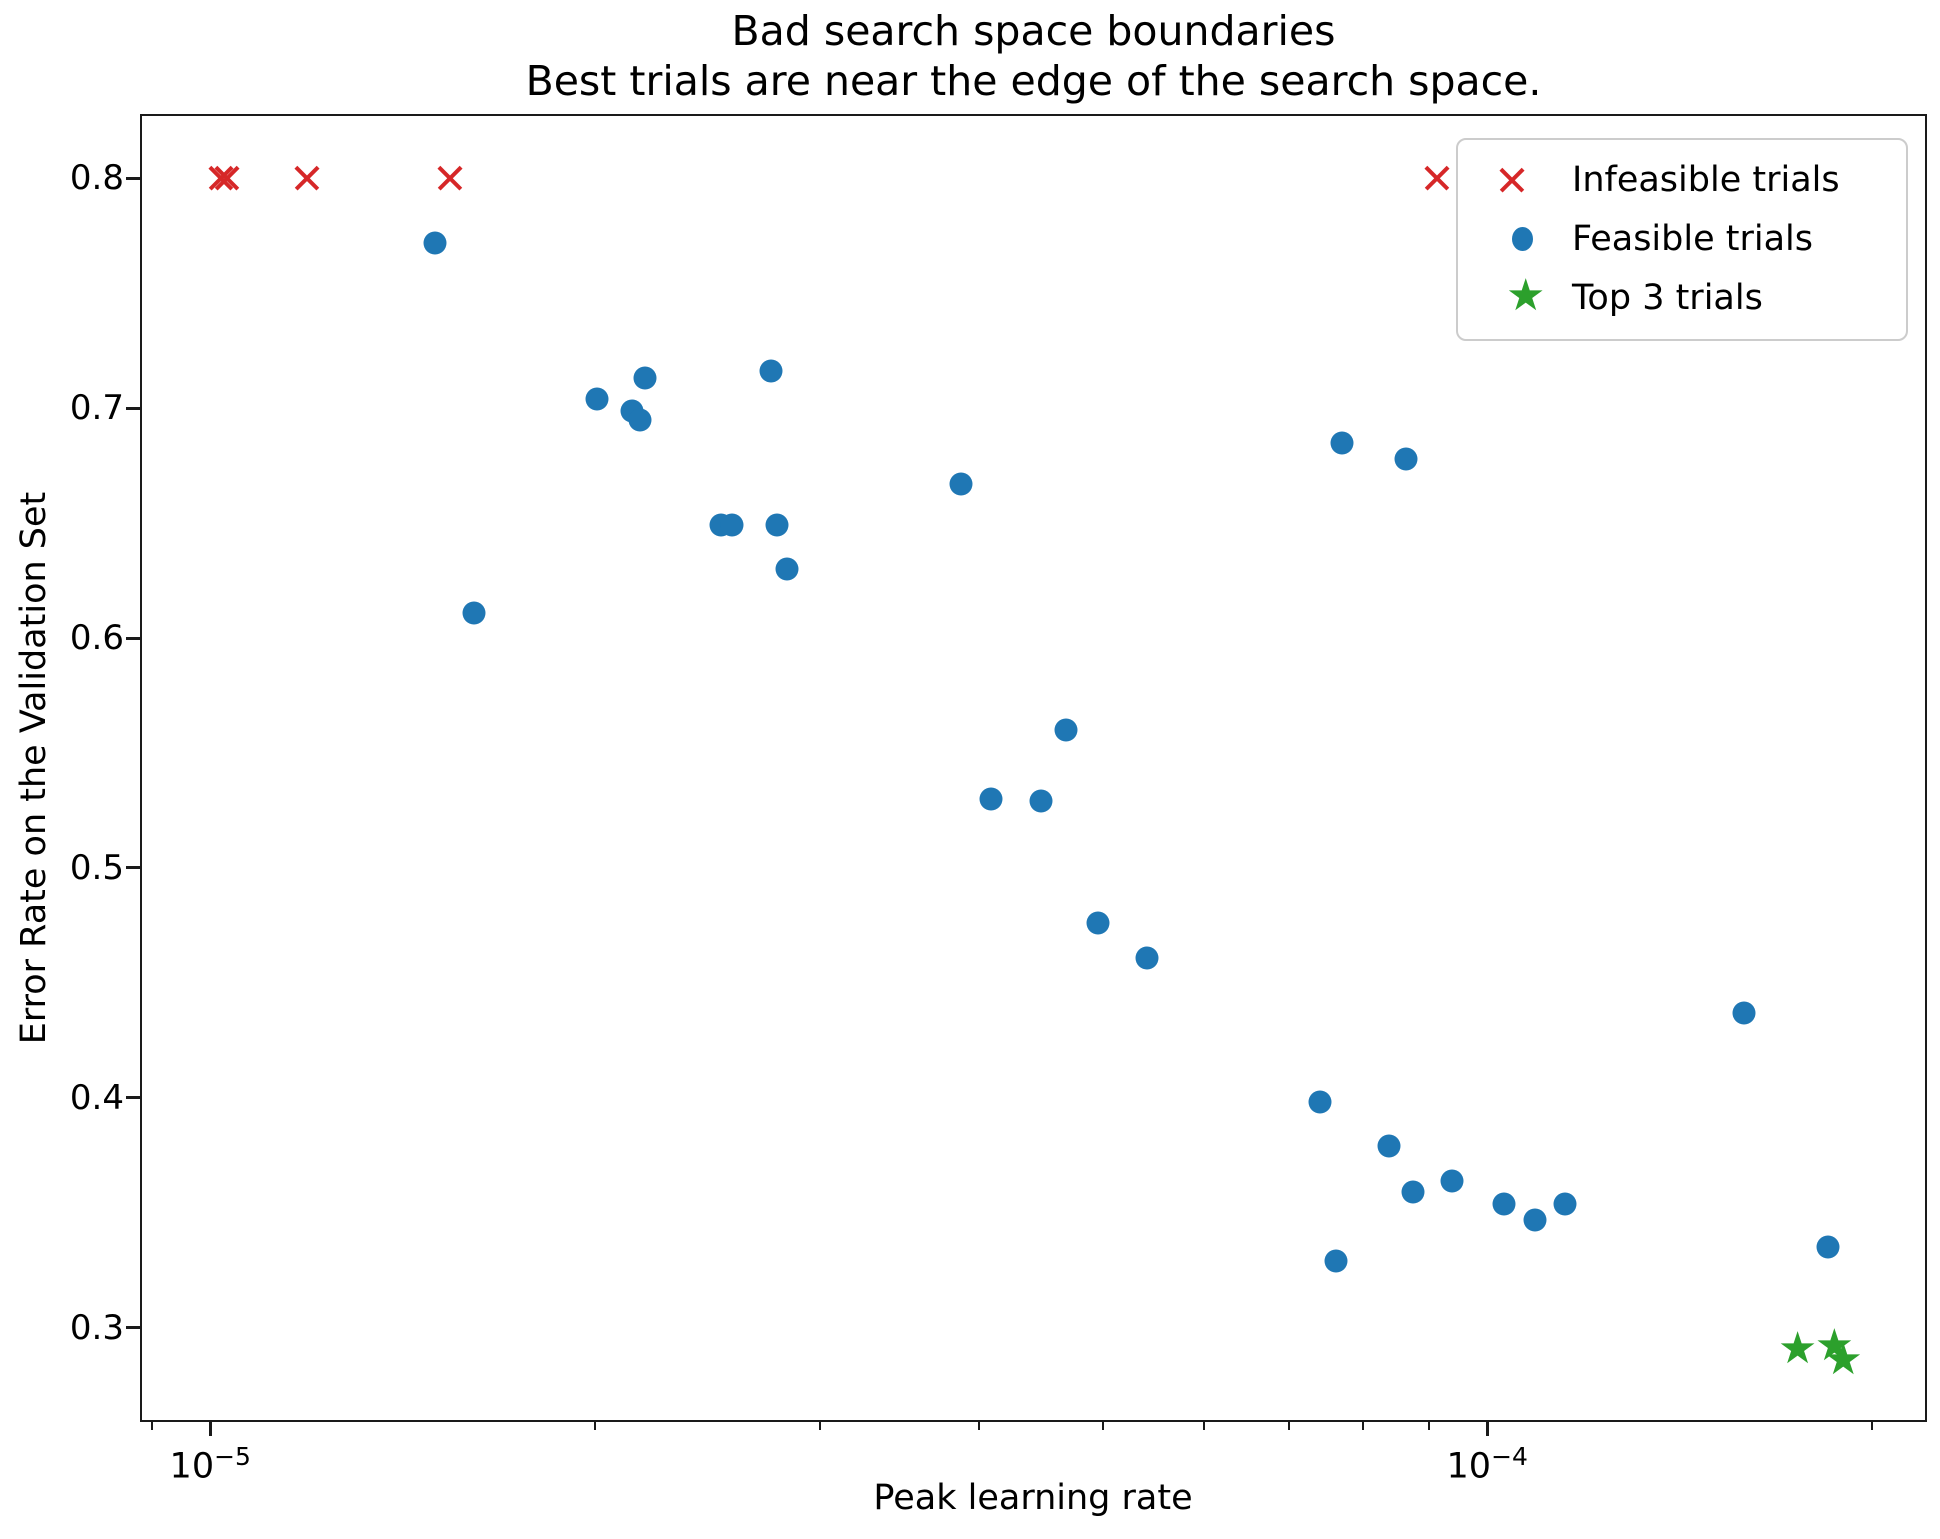 The width and height of the screenshot is (1940, 1539). I want to click on legend-label-infeasible: Infeasible trials, so click(1706, 179).